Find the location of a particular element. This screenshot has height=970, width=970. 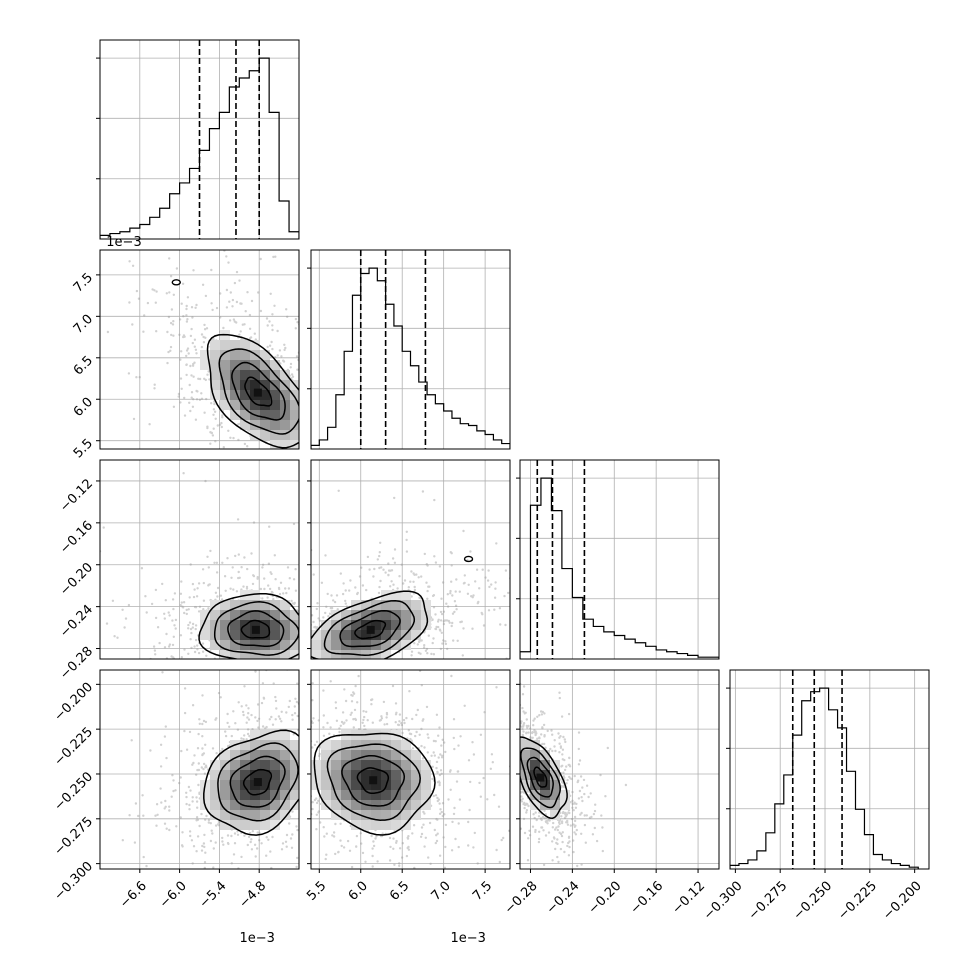

density-peak is located at coordinates (370, 629).